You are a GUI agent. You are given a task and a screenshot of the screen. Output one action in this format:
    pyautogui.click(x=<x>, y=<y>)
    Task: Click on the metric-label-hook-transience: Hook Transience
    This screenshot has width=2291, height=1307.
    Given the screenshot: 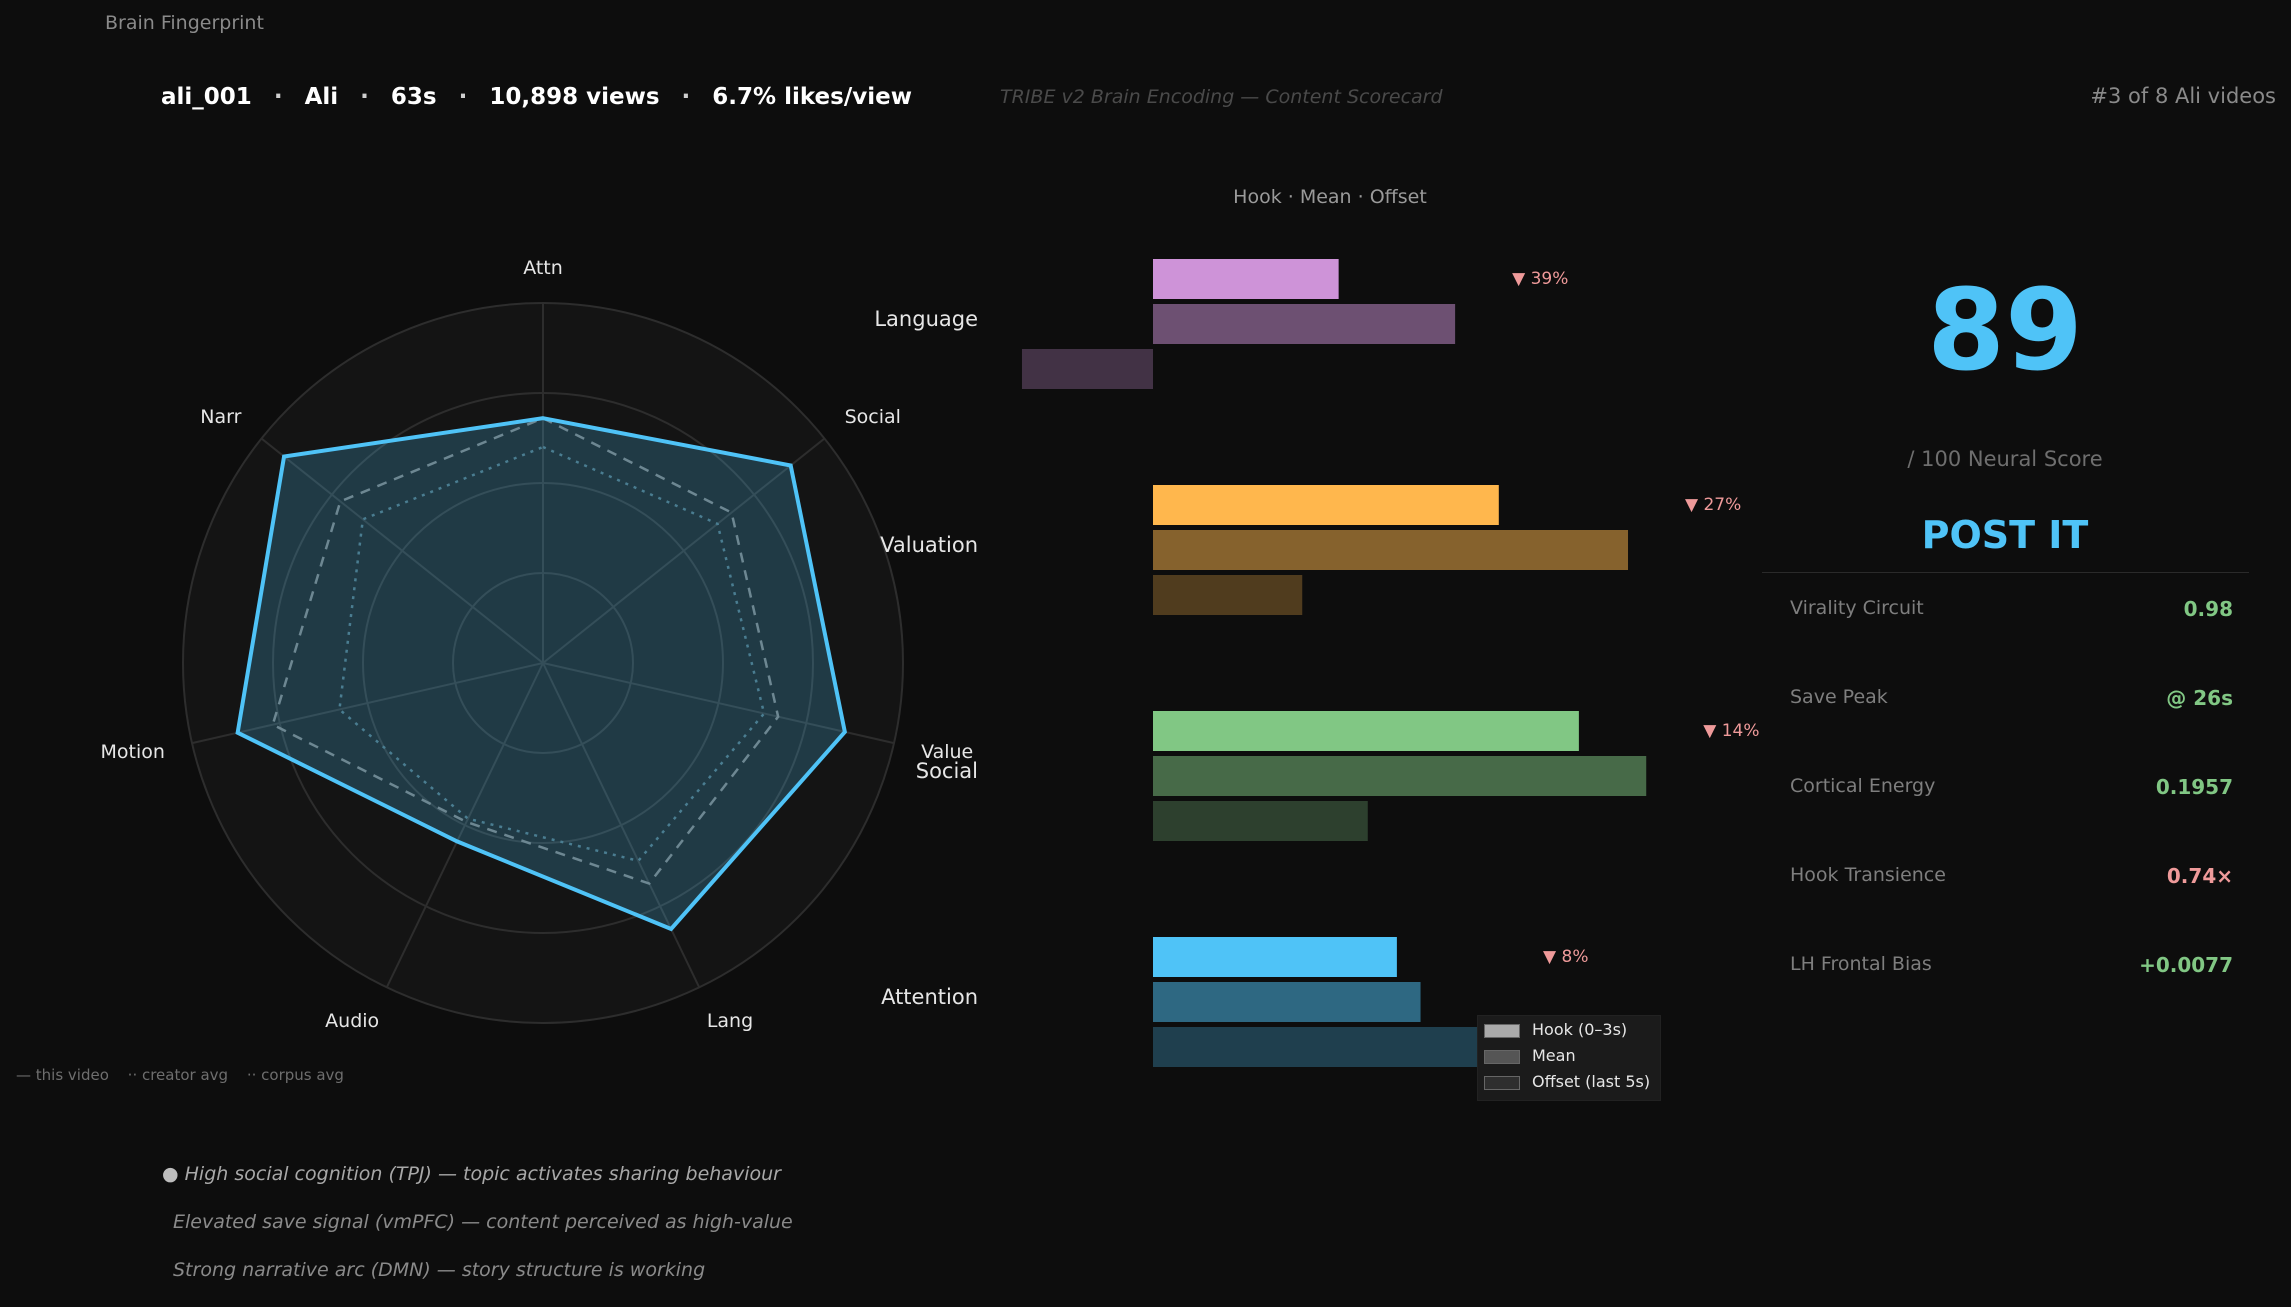 What is the action you would take?
    pyautogui.click(x=1868, y=875)
    